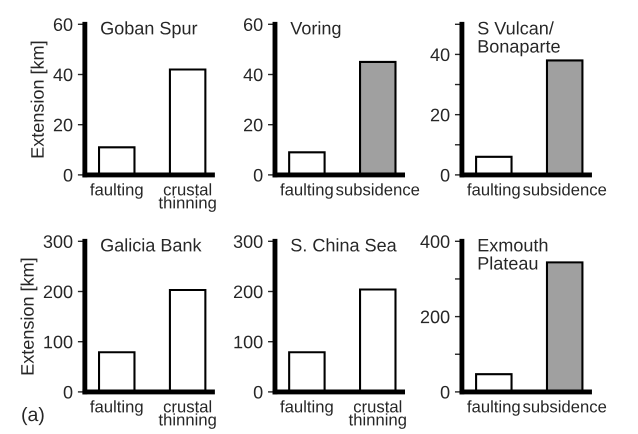 The width and height of the screenshot is (638, 434). Describe the element at coordinates (149, 29) in the screenshot. I see `chart-title: Goban Spur` at that location.